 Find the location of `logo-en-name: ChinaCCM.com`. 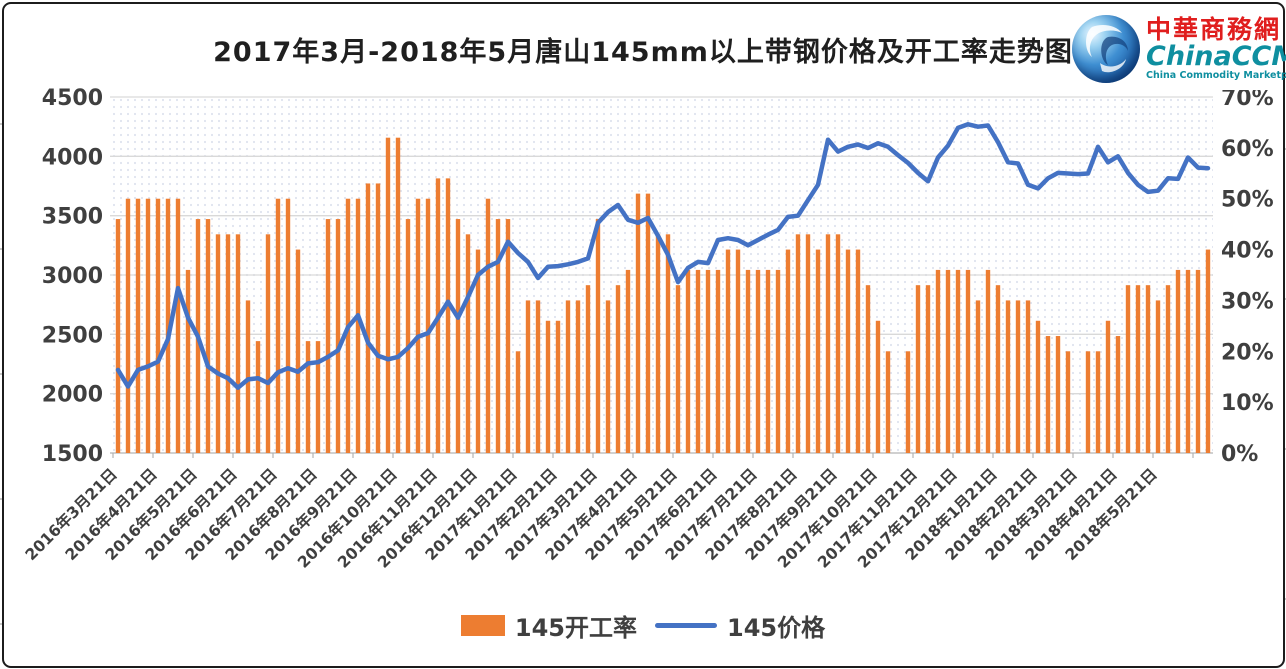

logo-en-name: ChinaCCM.com is located at coordinates (1216, 56).